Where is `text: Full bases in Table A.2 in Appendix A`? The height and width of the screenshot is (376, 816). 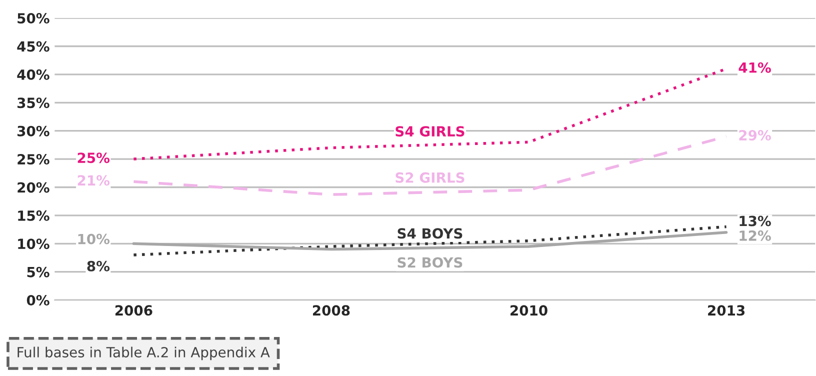
text: Full bases in Table A.2 in Appendix A is located at coordinates (144, 353).